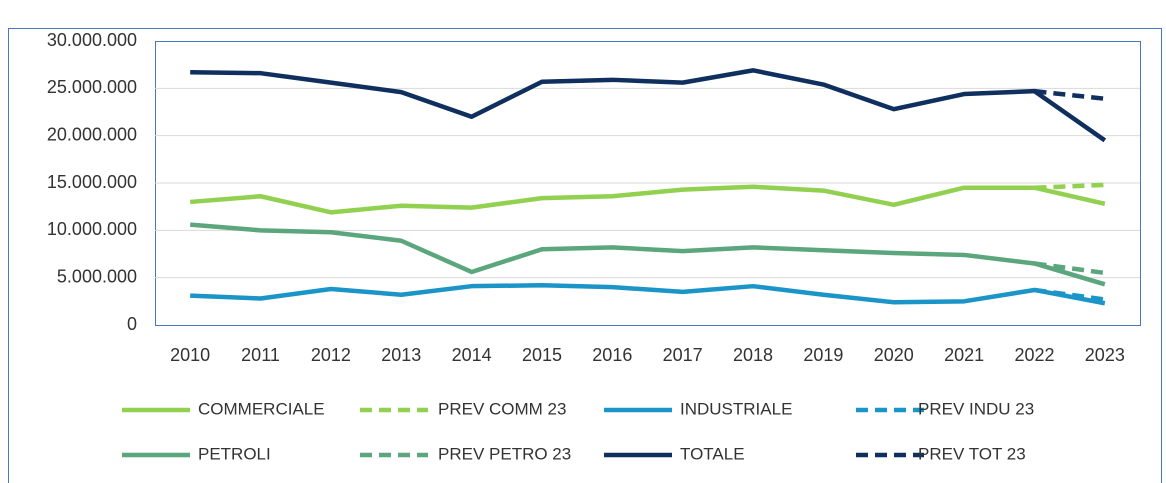 The image size is (1166, 483). Describe the element at coordinates (97, 276) in the screenshot. I see `y-tick-label: 5.000.000` at that location.